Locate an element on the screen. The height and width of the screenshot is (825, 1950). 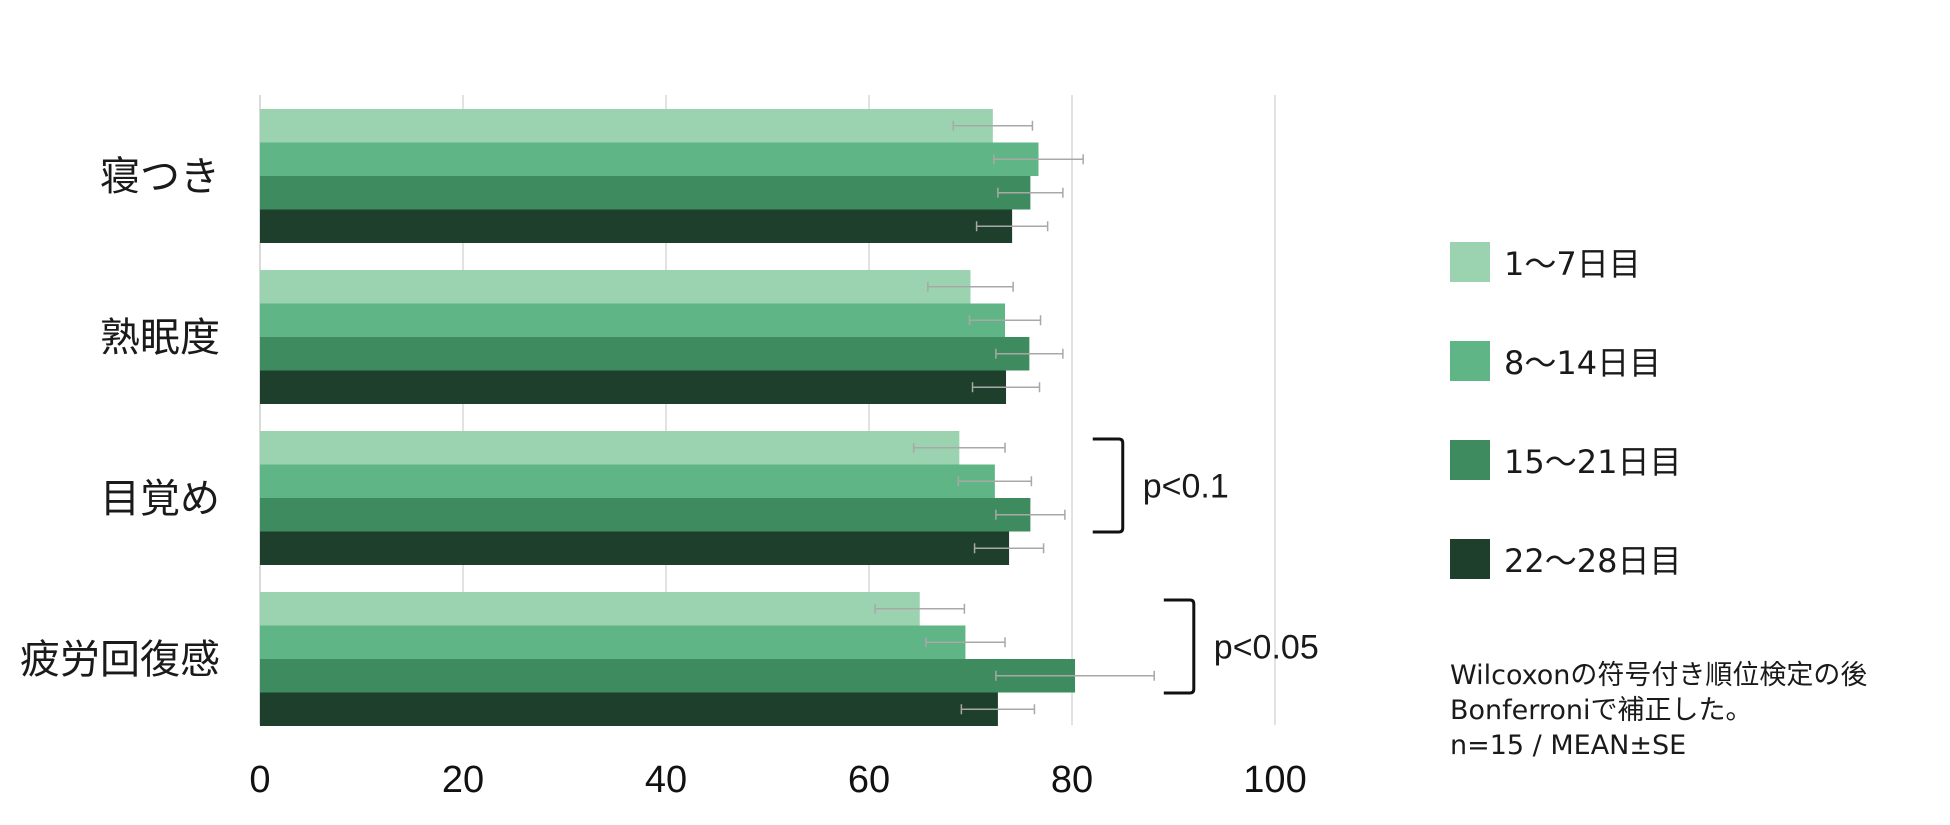
note-line-3: n=15 / MEAN±SE is located at coordinates (1568, 745).